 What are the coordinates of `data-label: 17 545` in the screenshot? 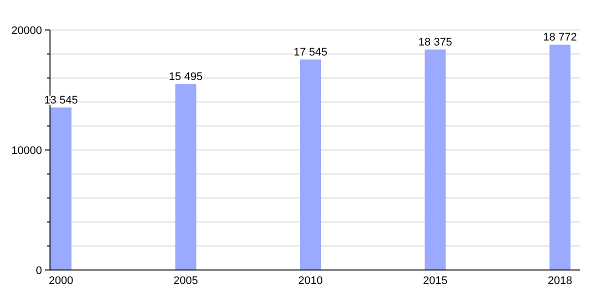 It's located at (311, 52).